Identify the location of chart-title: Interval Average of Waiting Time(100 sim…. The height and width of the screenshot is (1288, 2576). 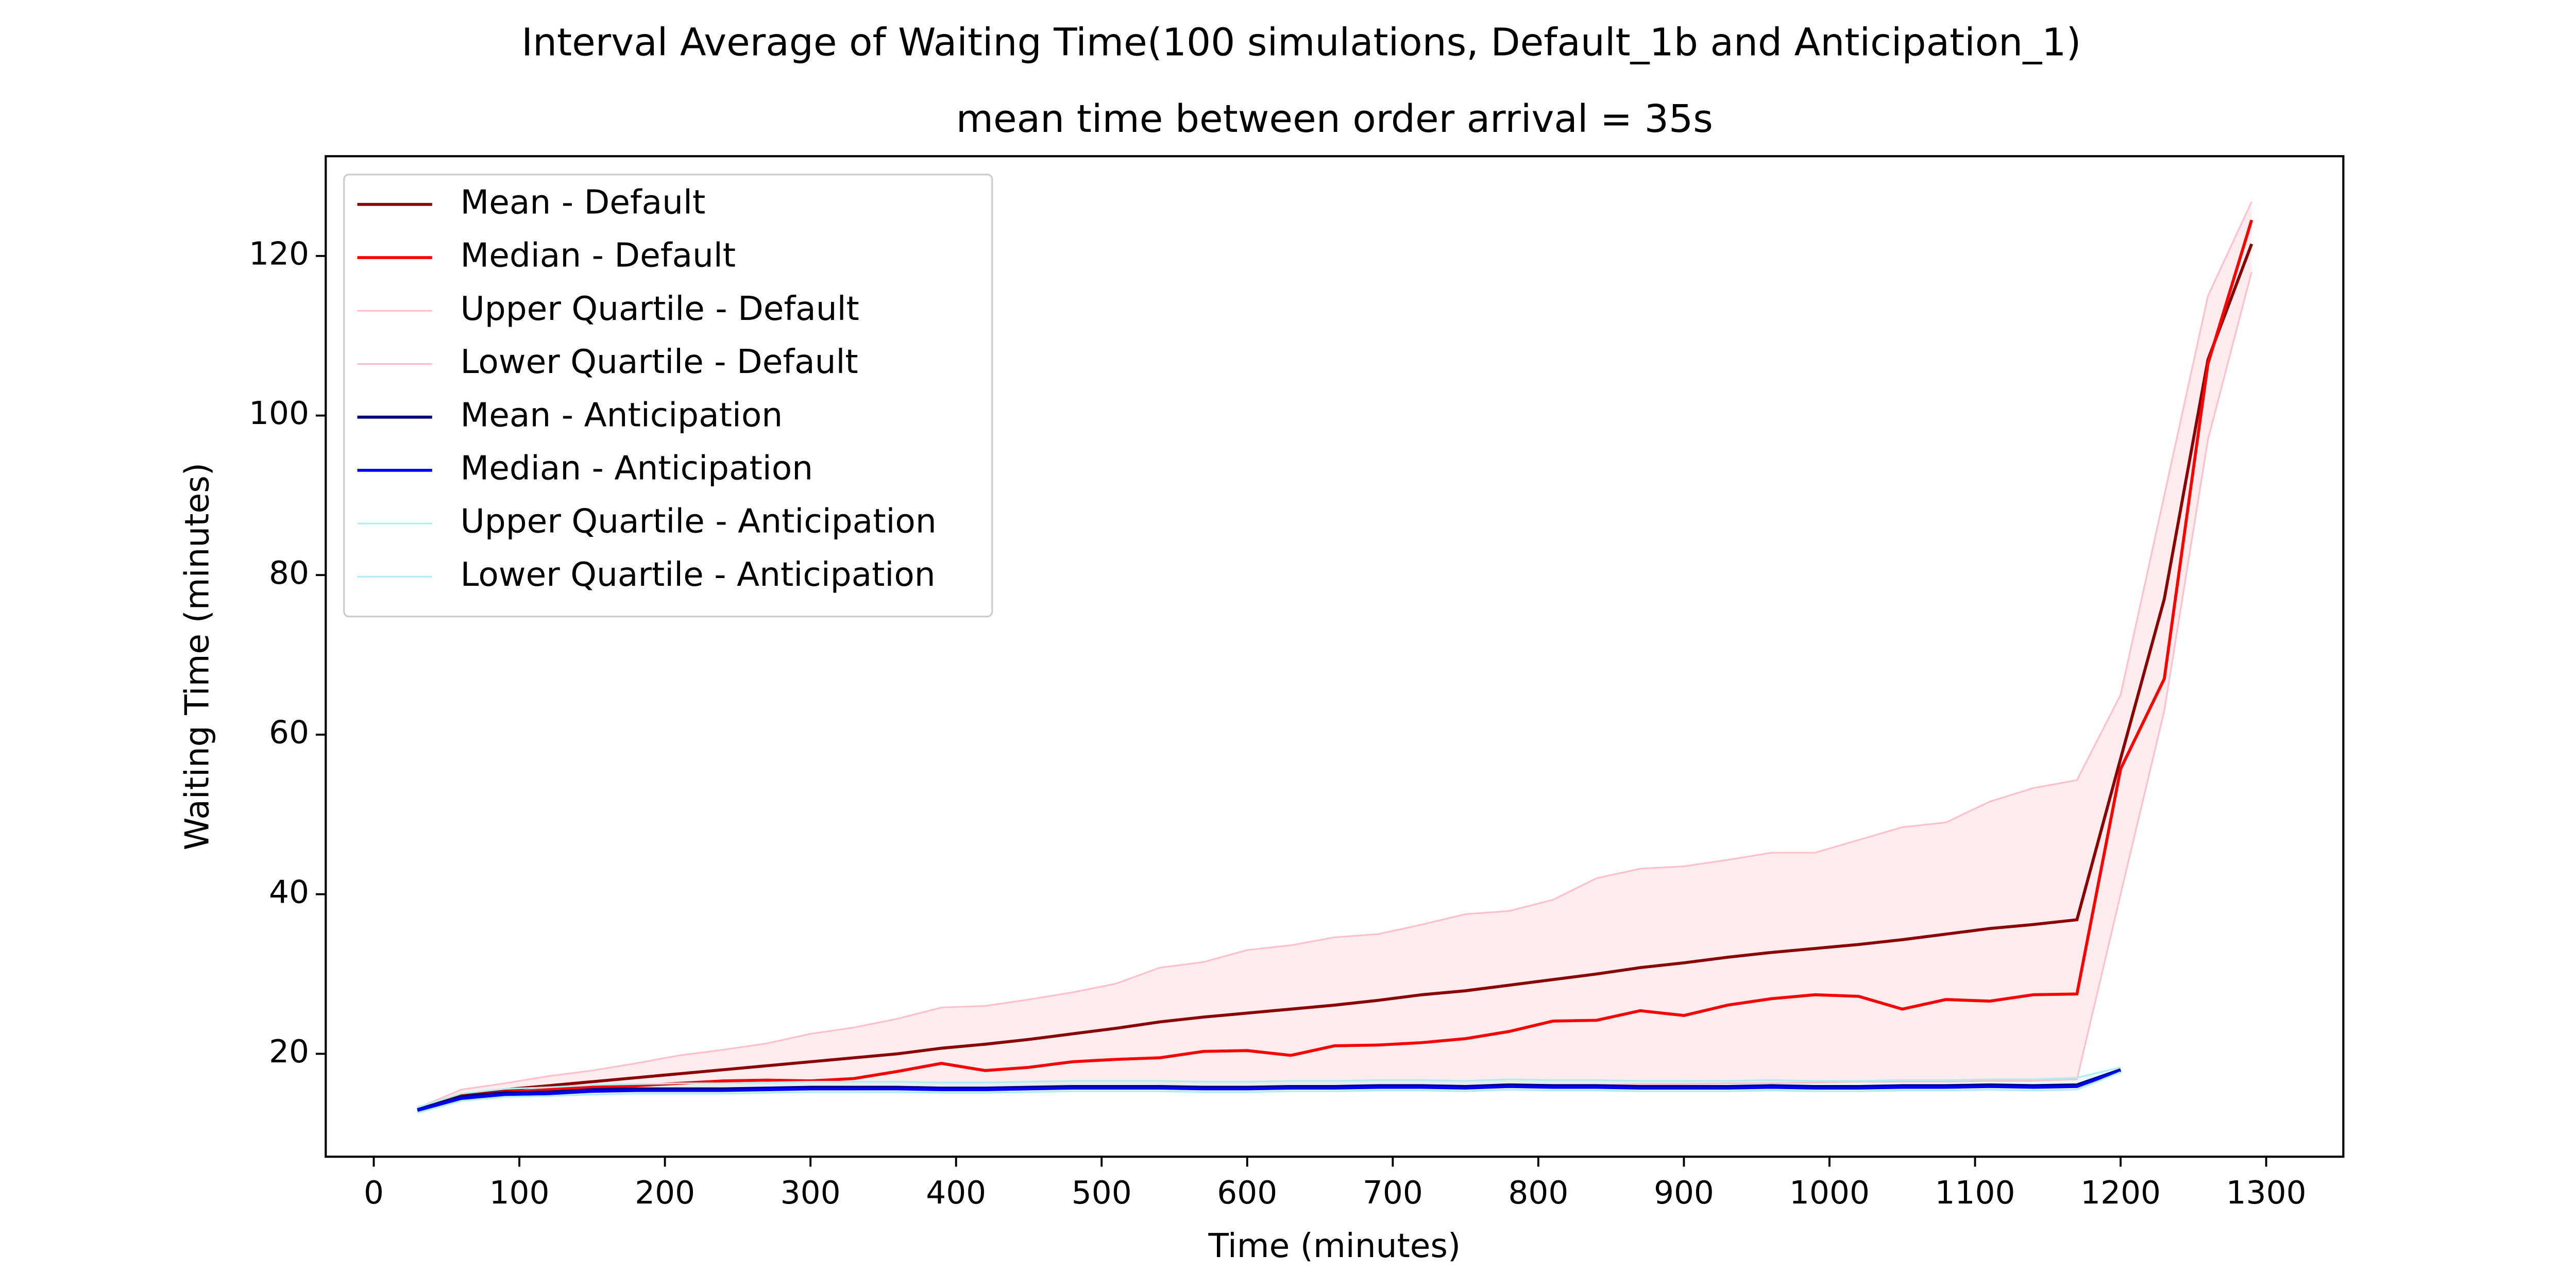
(1301, 43).